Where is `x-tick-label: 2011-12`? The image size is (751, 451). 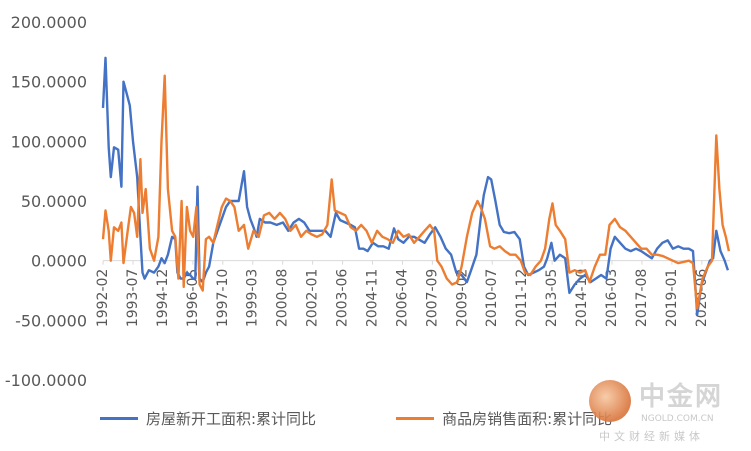 x-tick-label: 2011-12 is located at coordinates (522, 298).